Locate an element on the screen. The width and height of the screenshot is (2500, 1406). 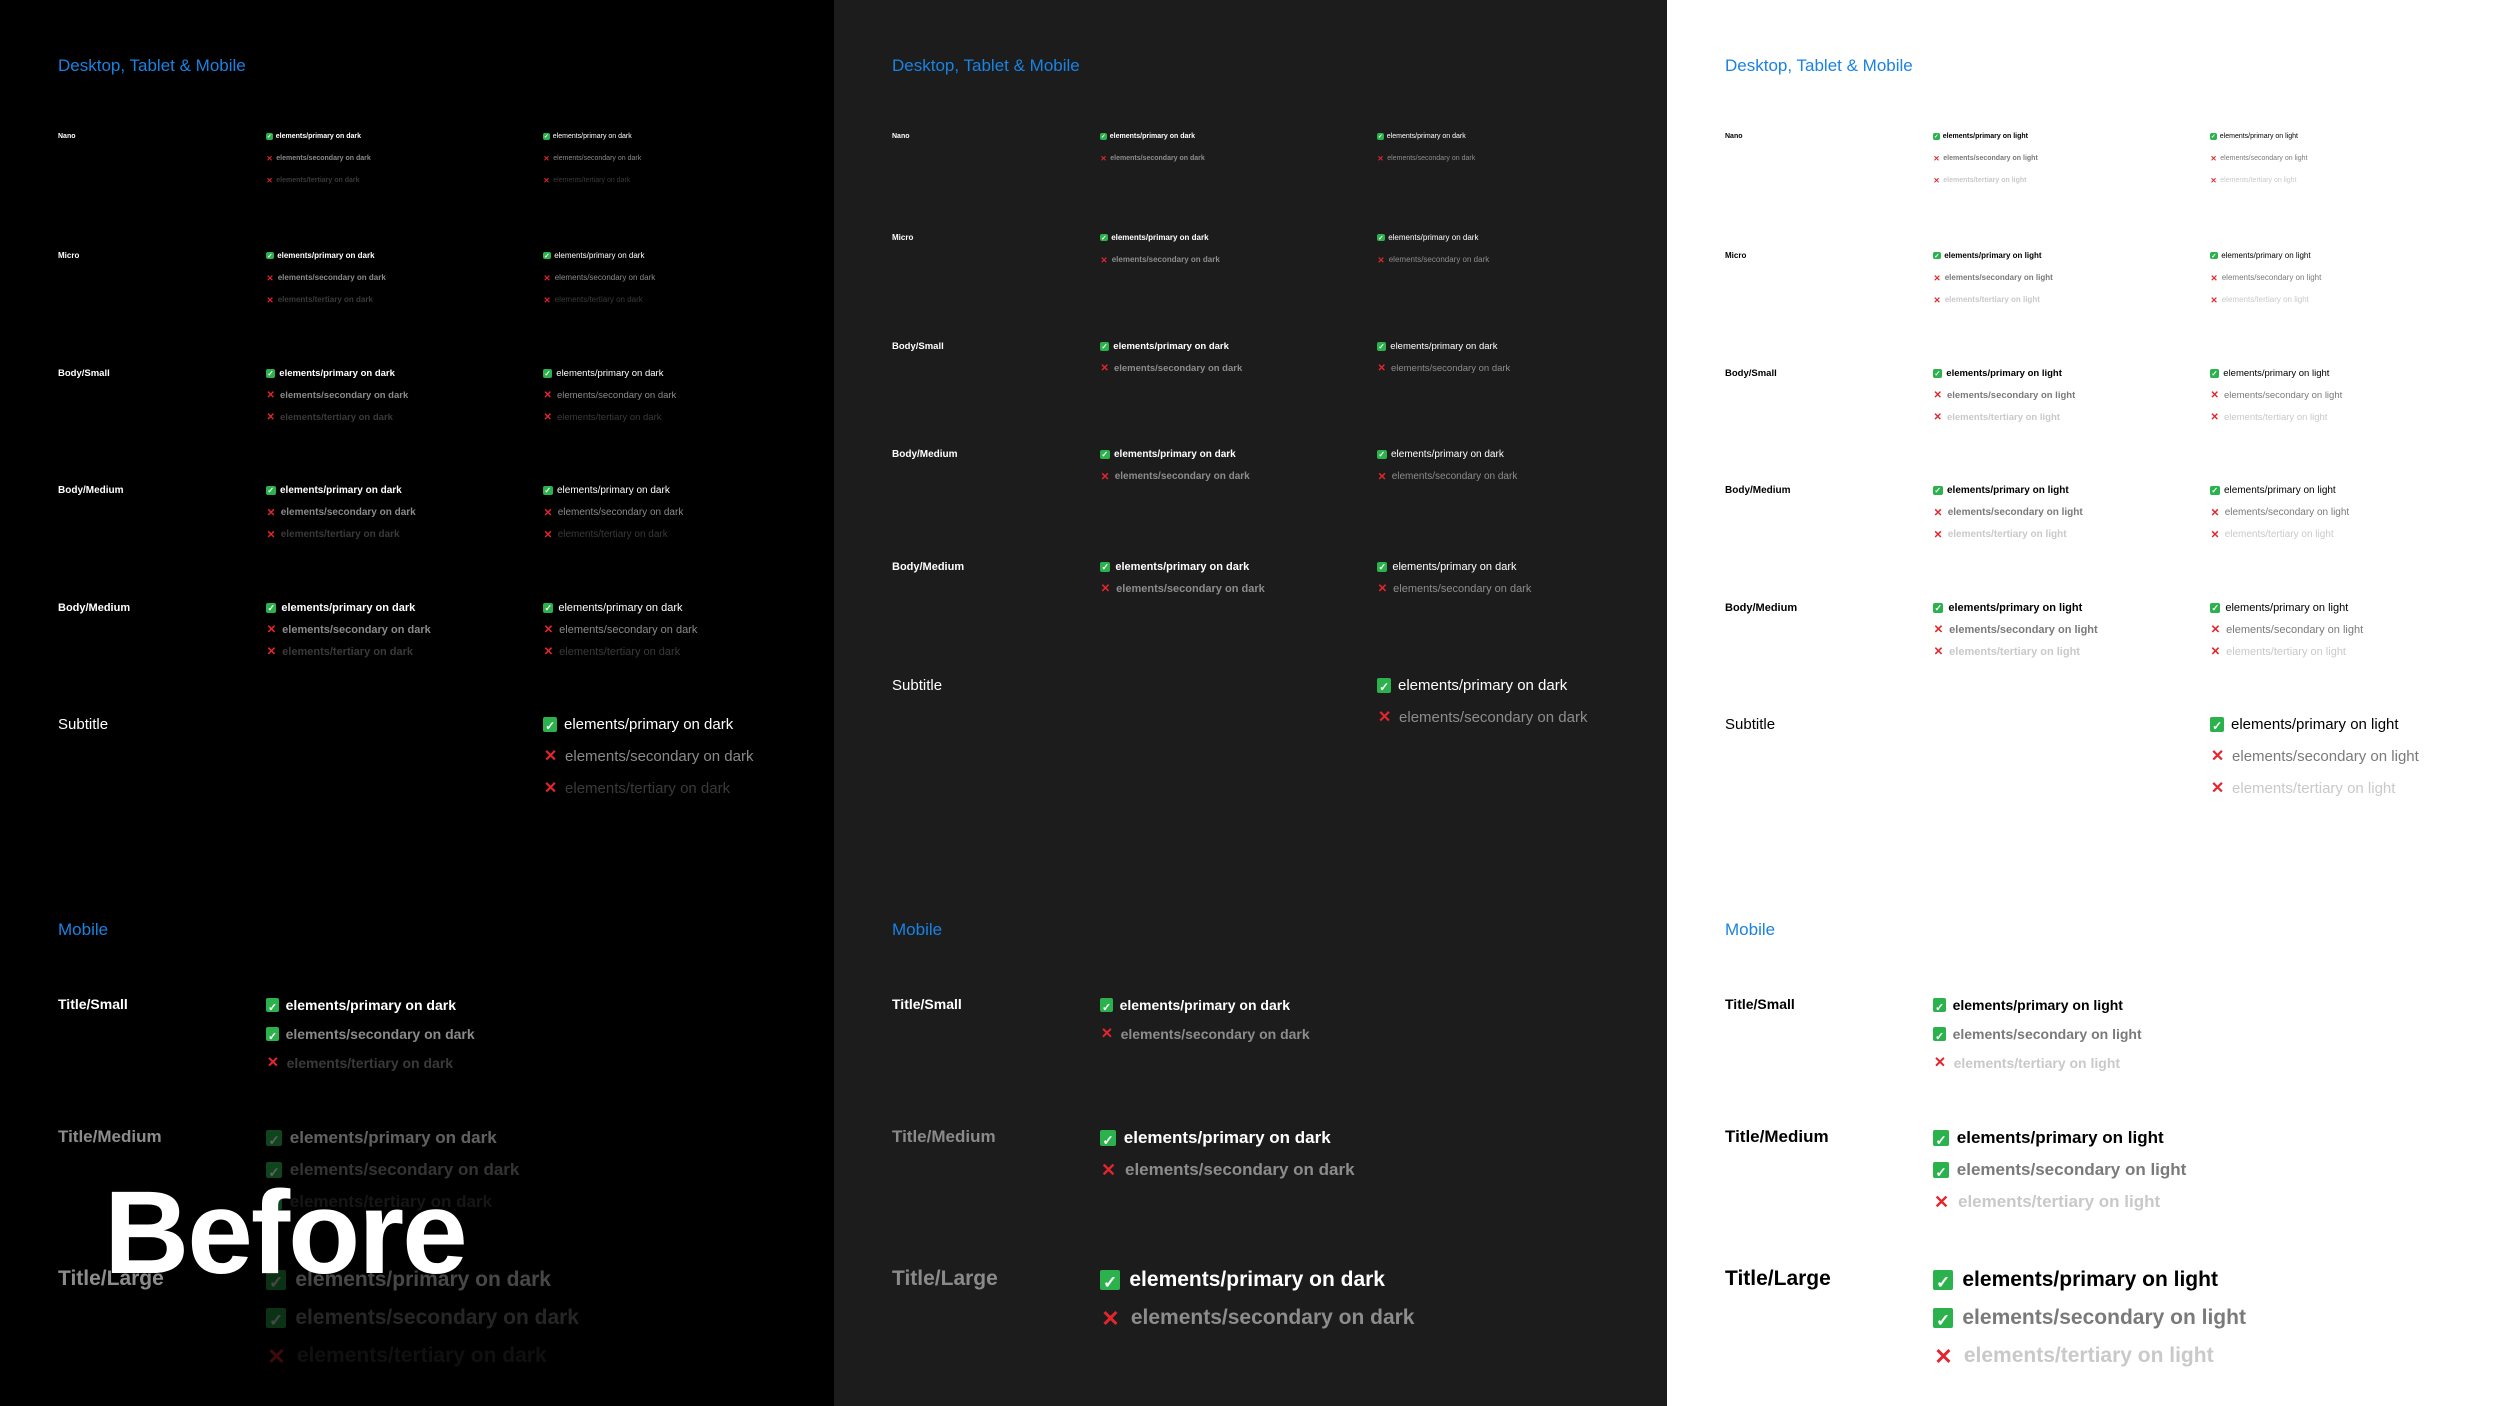
row-label-title-medium: Title/Medium is located at coordinates (110, 1136).